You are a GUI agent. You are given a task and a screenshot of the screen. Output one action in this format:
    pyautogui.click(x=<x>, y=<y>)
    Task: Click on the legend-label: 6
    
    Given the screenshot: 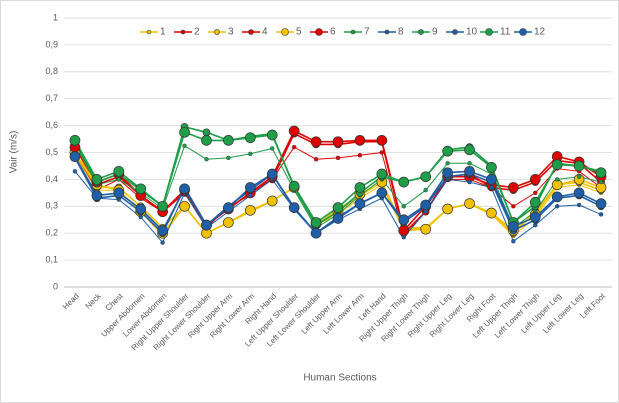 What is the action you would take?
    pyautogui.click(x=333, y=32)
    